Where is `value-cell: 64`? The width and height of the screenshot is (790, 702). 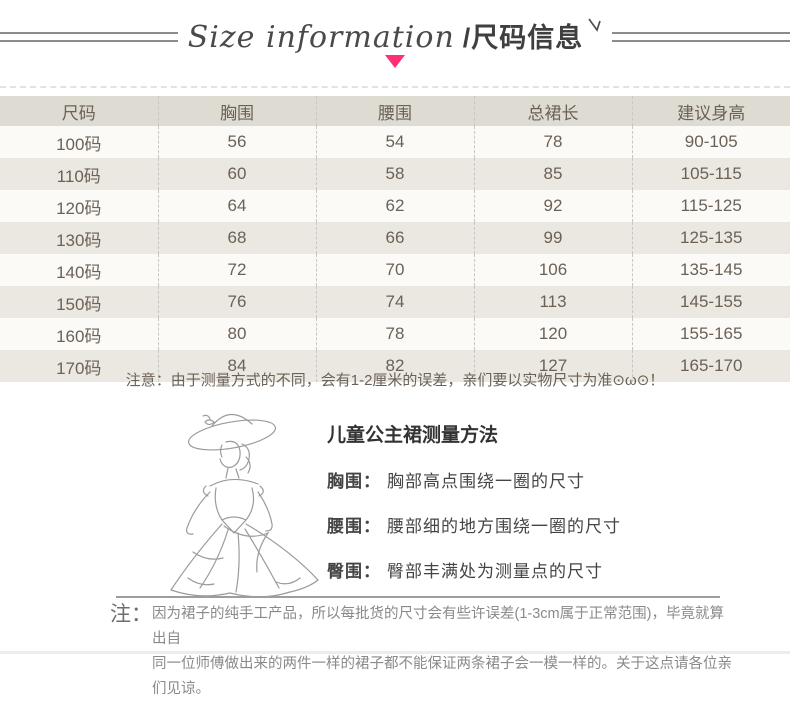 value-cell: 64 is located at coordinates (236, 206).